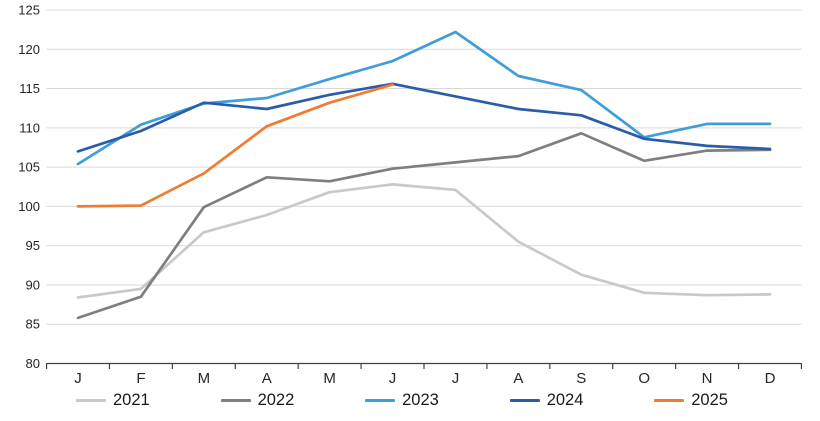 The height and width of the screenshot is (421, 820). Describe the element at coordinates (33, 324) in the screenshot. I see `y-axis-label: 85` at that location.